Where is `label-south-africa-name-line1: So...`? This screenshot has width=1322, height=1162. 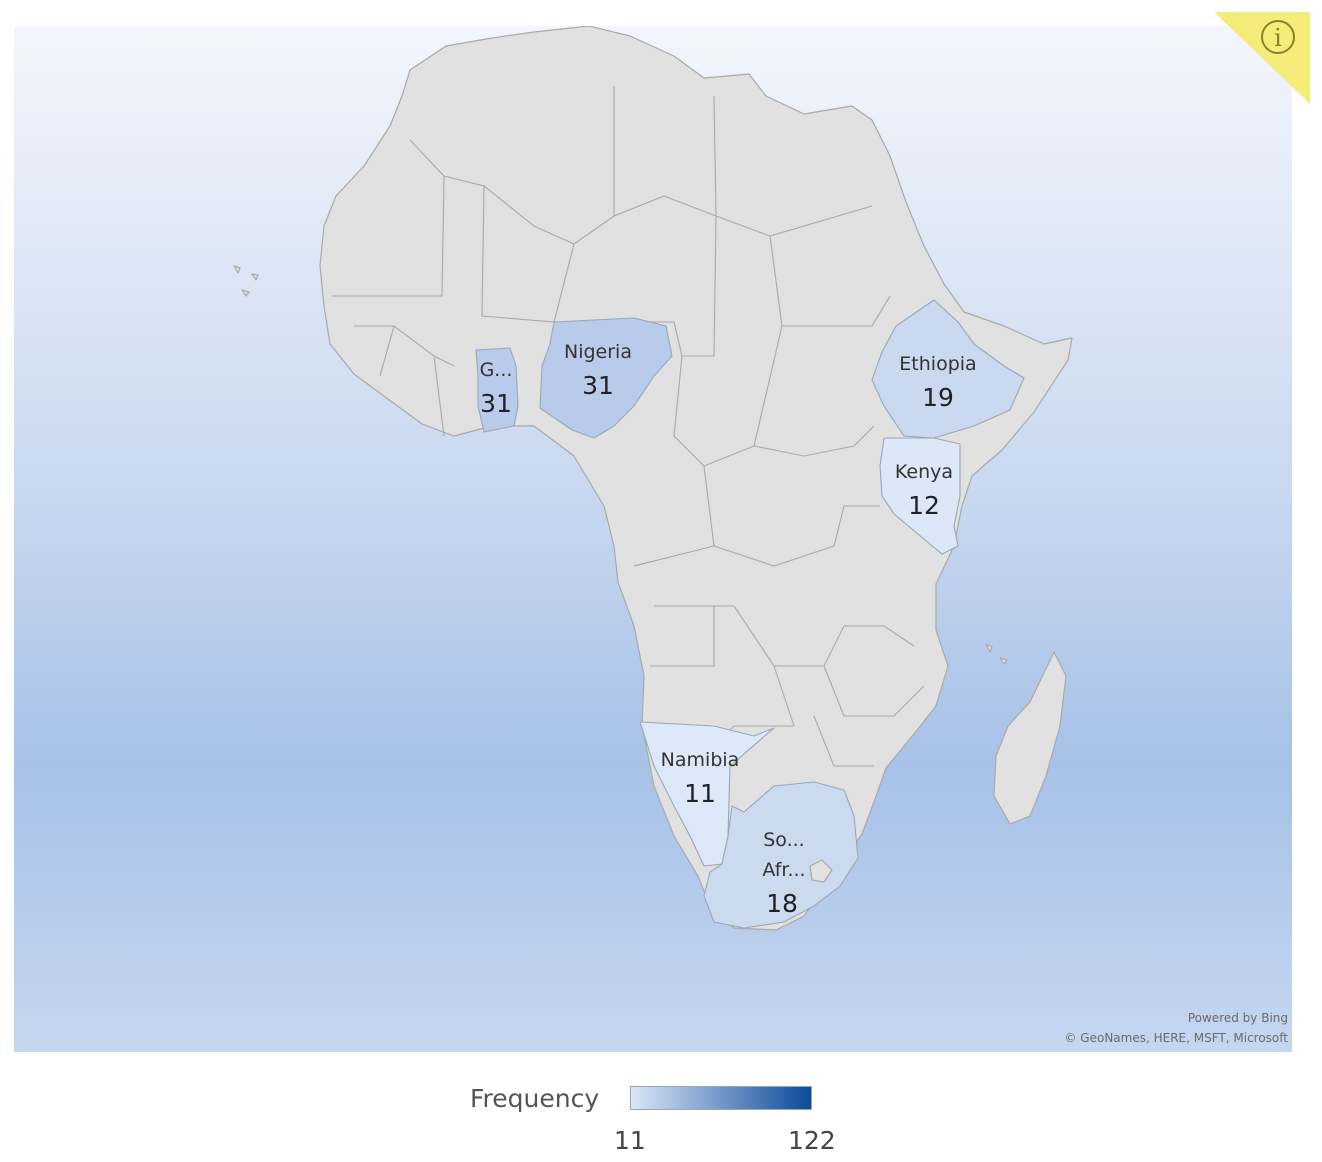
label-south-africa-name-line1: So... is located at coordinates (783, 840).